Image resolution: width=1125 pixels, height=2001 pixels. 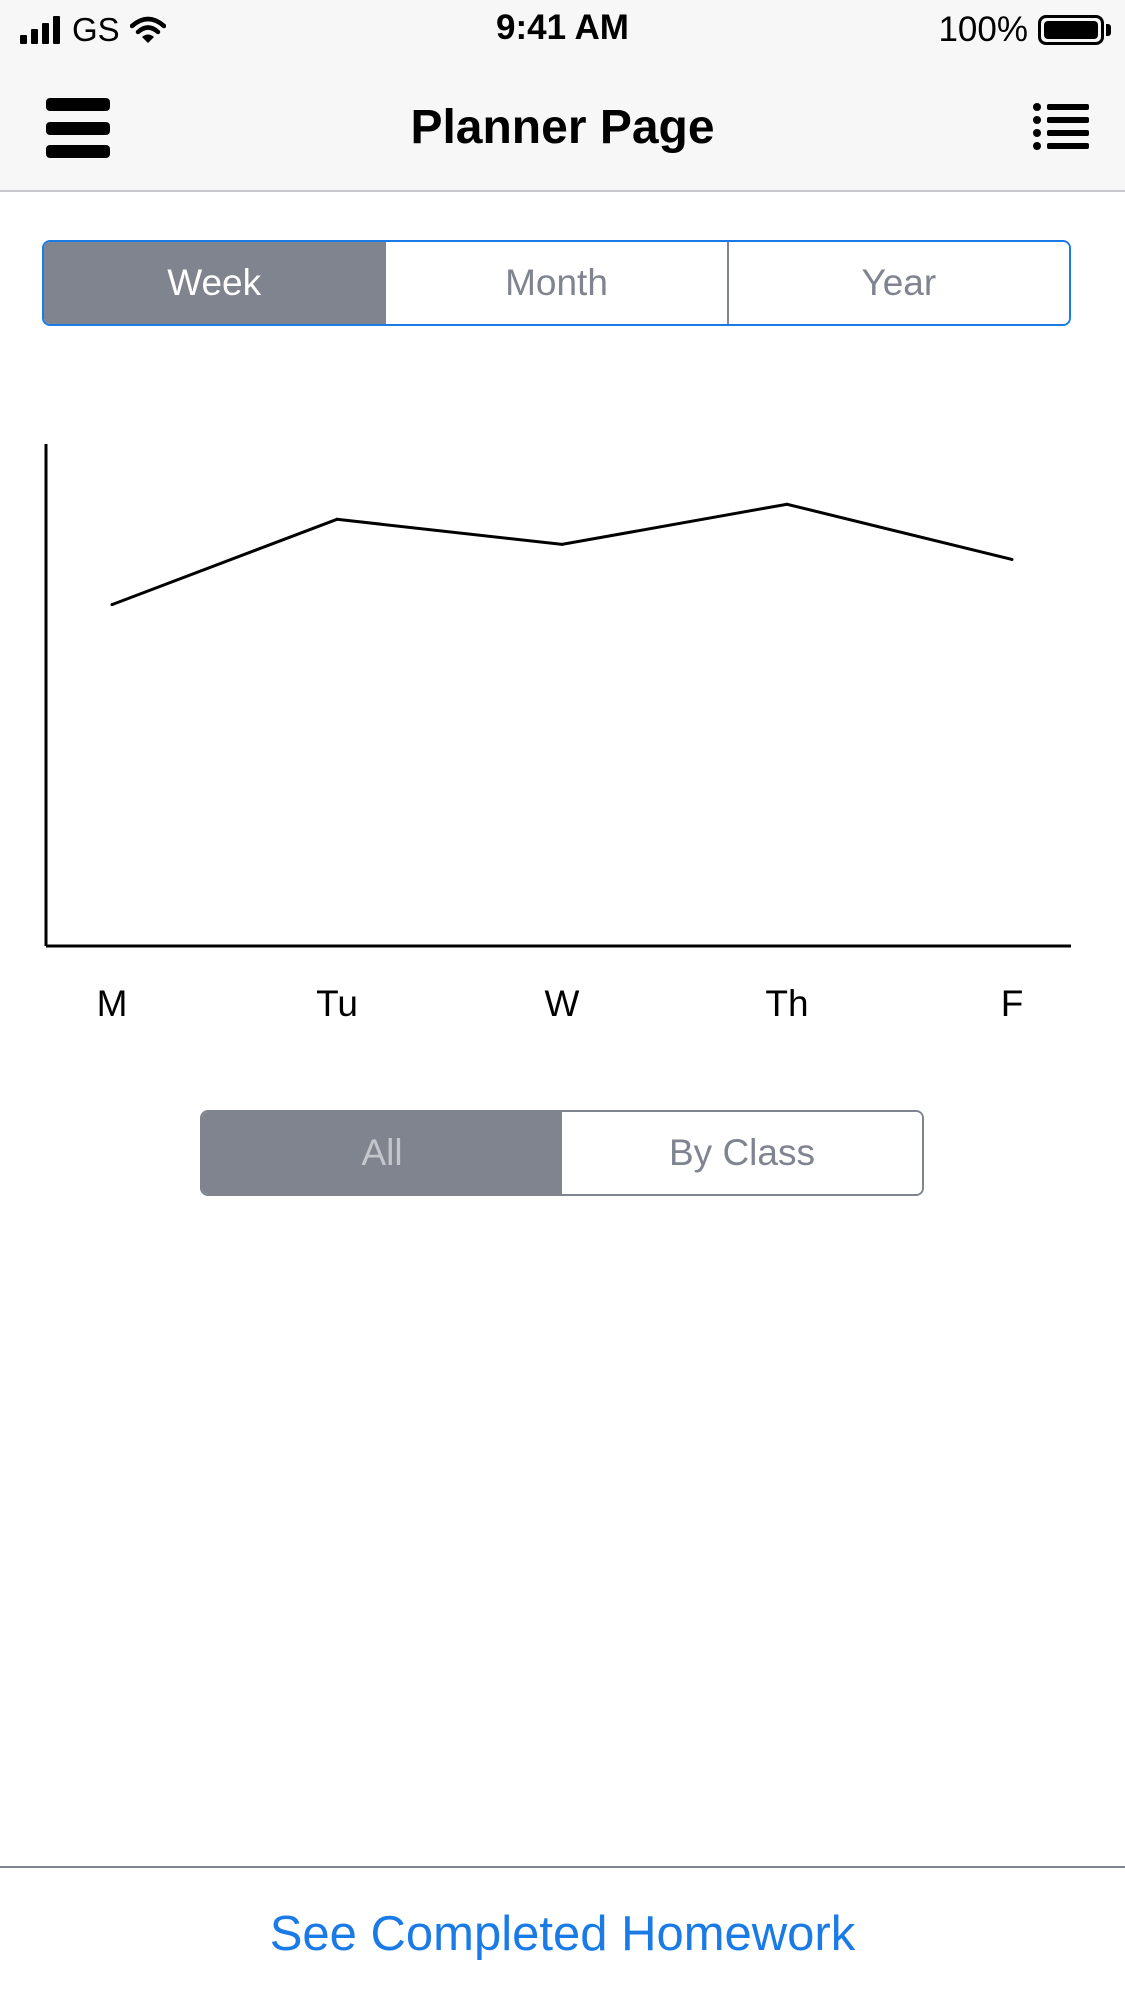 I want to click on segment-month: Month, so click(x=555, y=283).